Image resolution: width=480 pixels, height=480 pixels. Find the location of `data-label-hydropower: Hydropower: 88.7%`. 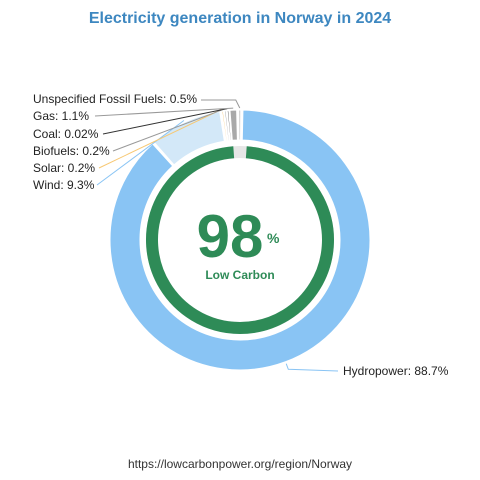

data-label-hydropower: Hydropower: 88.7% is located at coordinates (396, 371).